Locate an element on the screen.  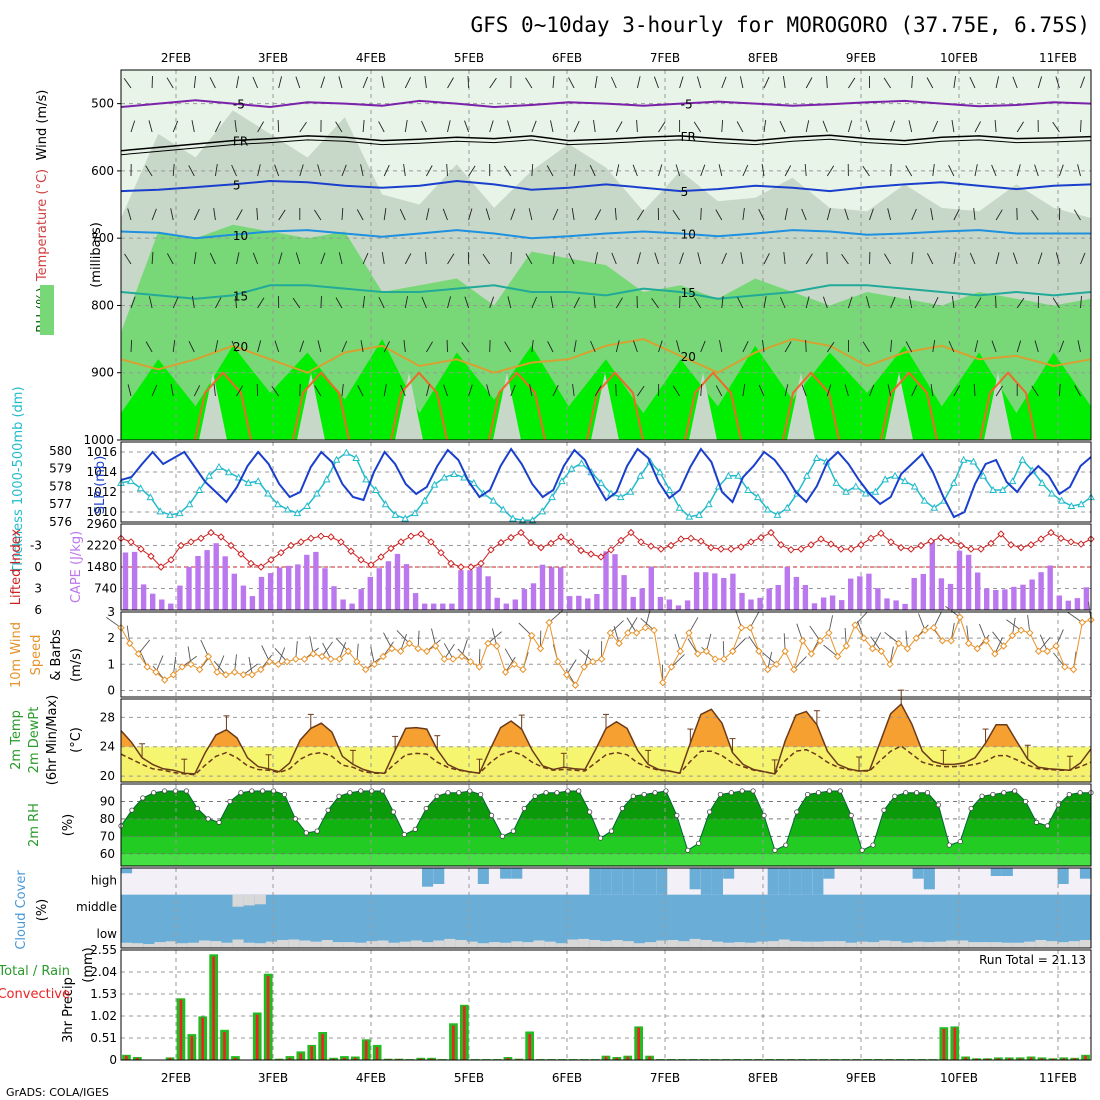
panel-frame is located at coordinates (606, 567).